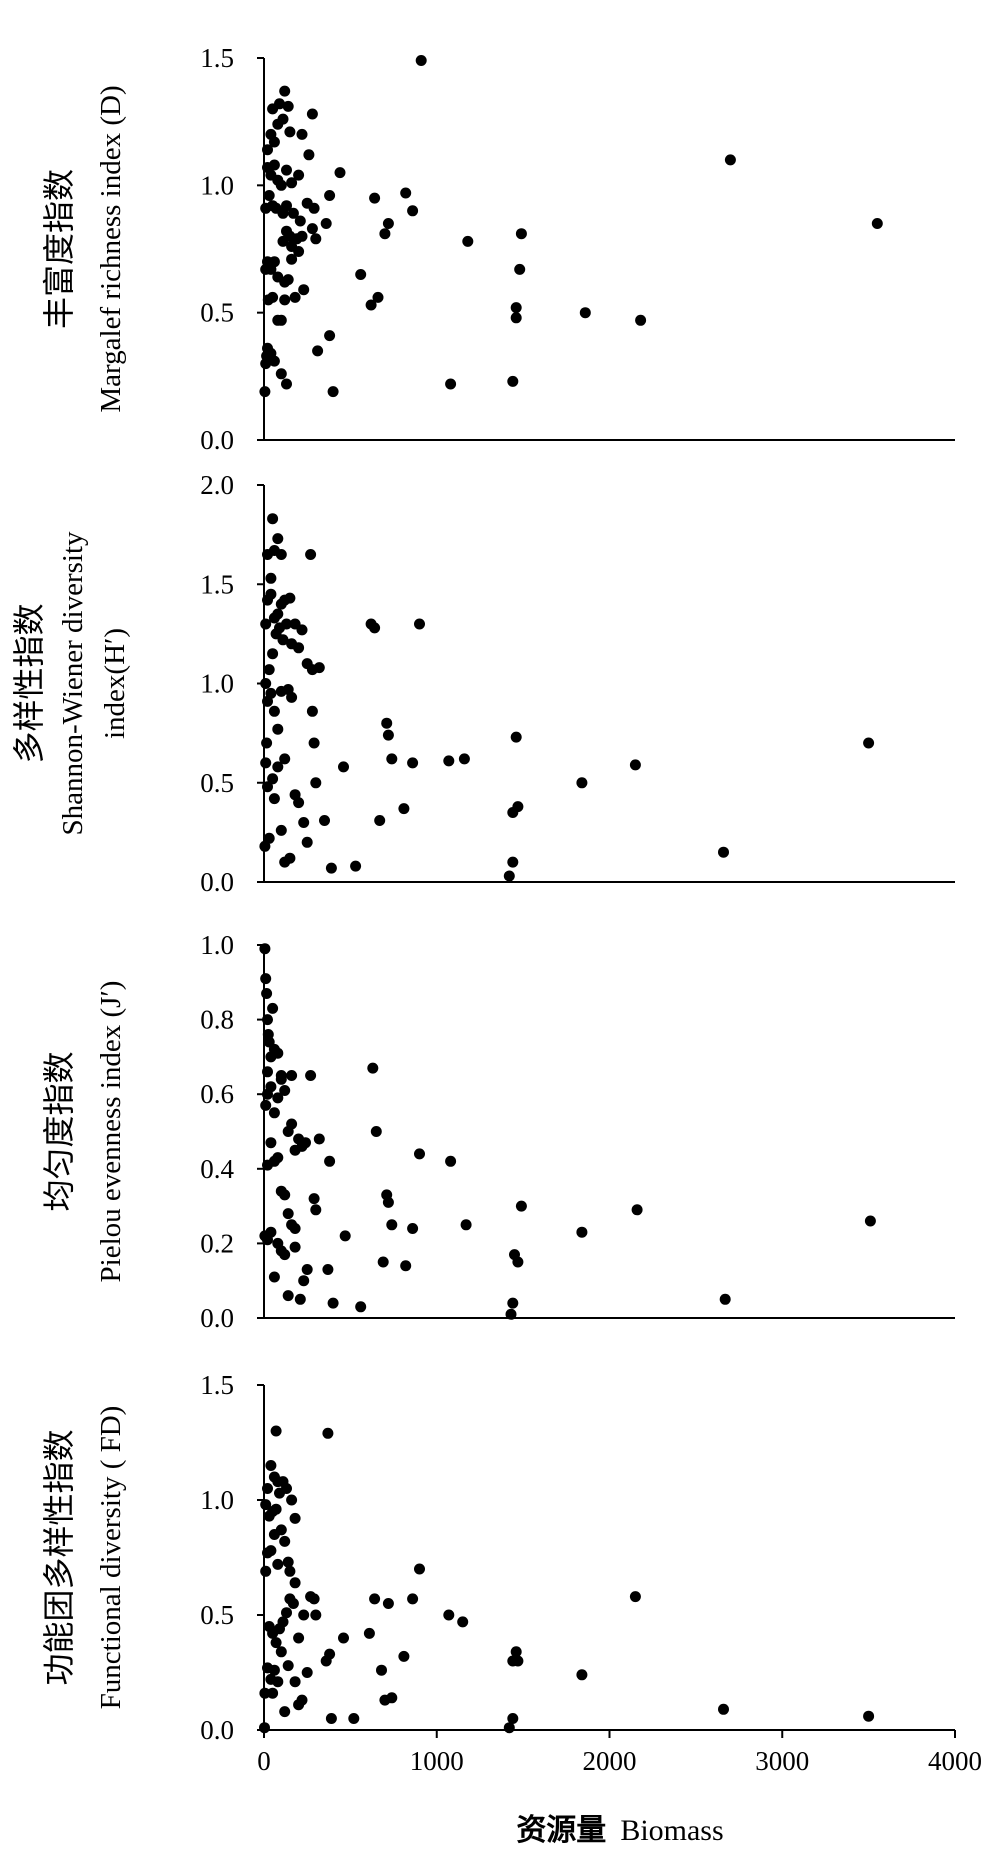 This screenshot has width=1000, height=1875. What do you see at coordinates (84, 1558) in the screenshot?
I see `y-label-functional: 功能团多样性指数 Functional diversity ( FD)` at bounding box center [84, 1558].